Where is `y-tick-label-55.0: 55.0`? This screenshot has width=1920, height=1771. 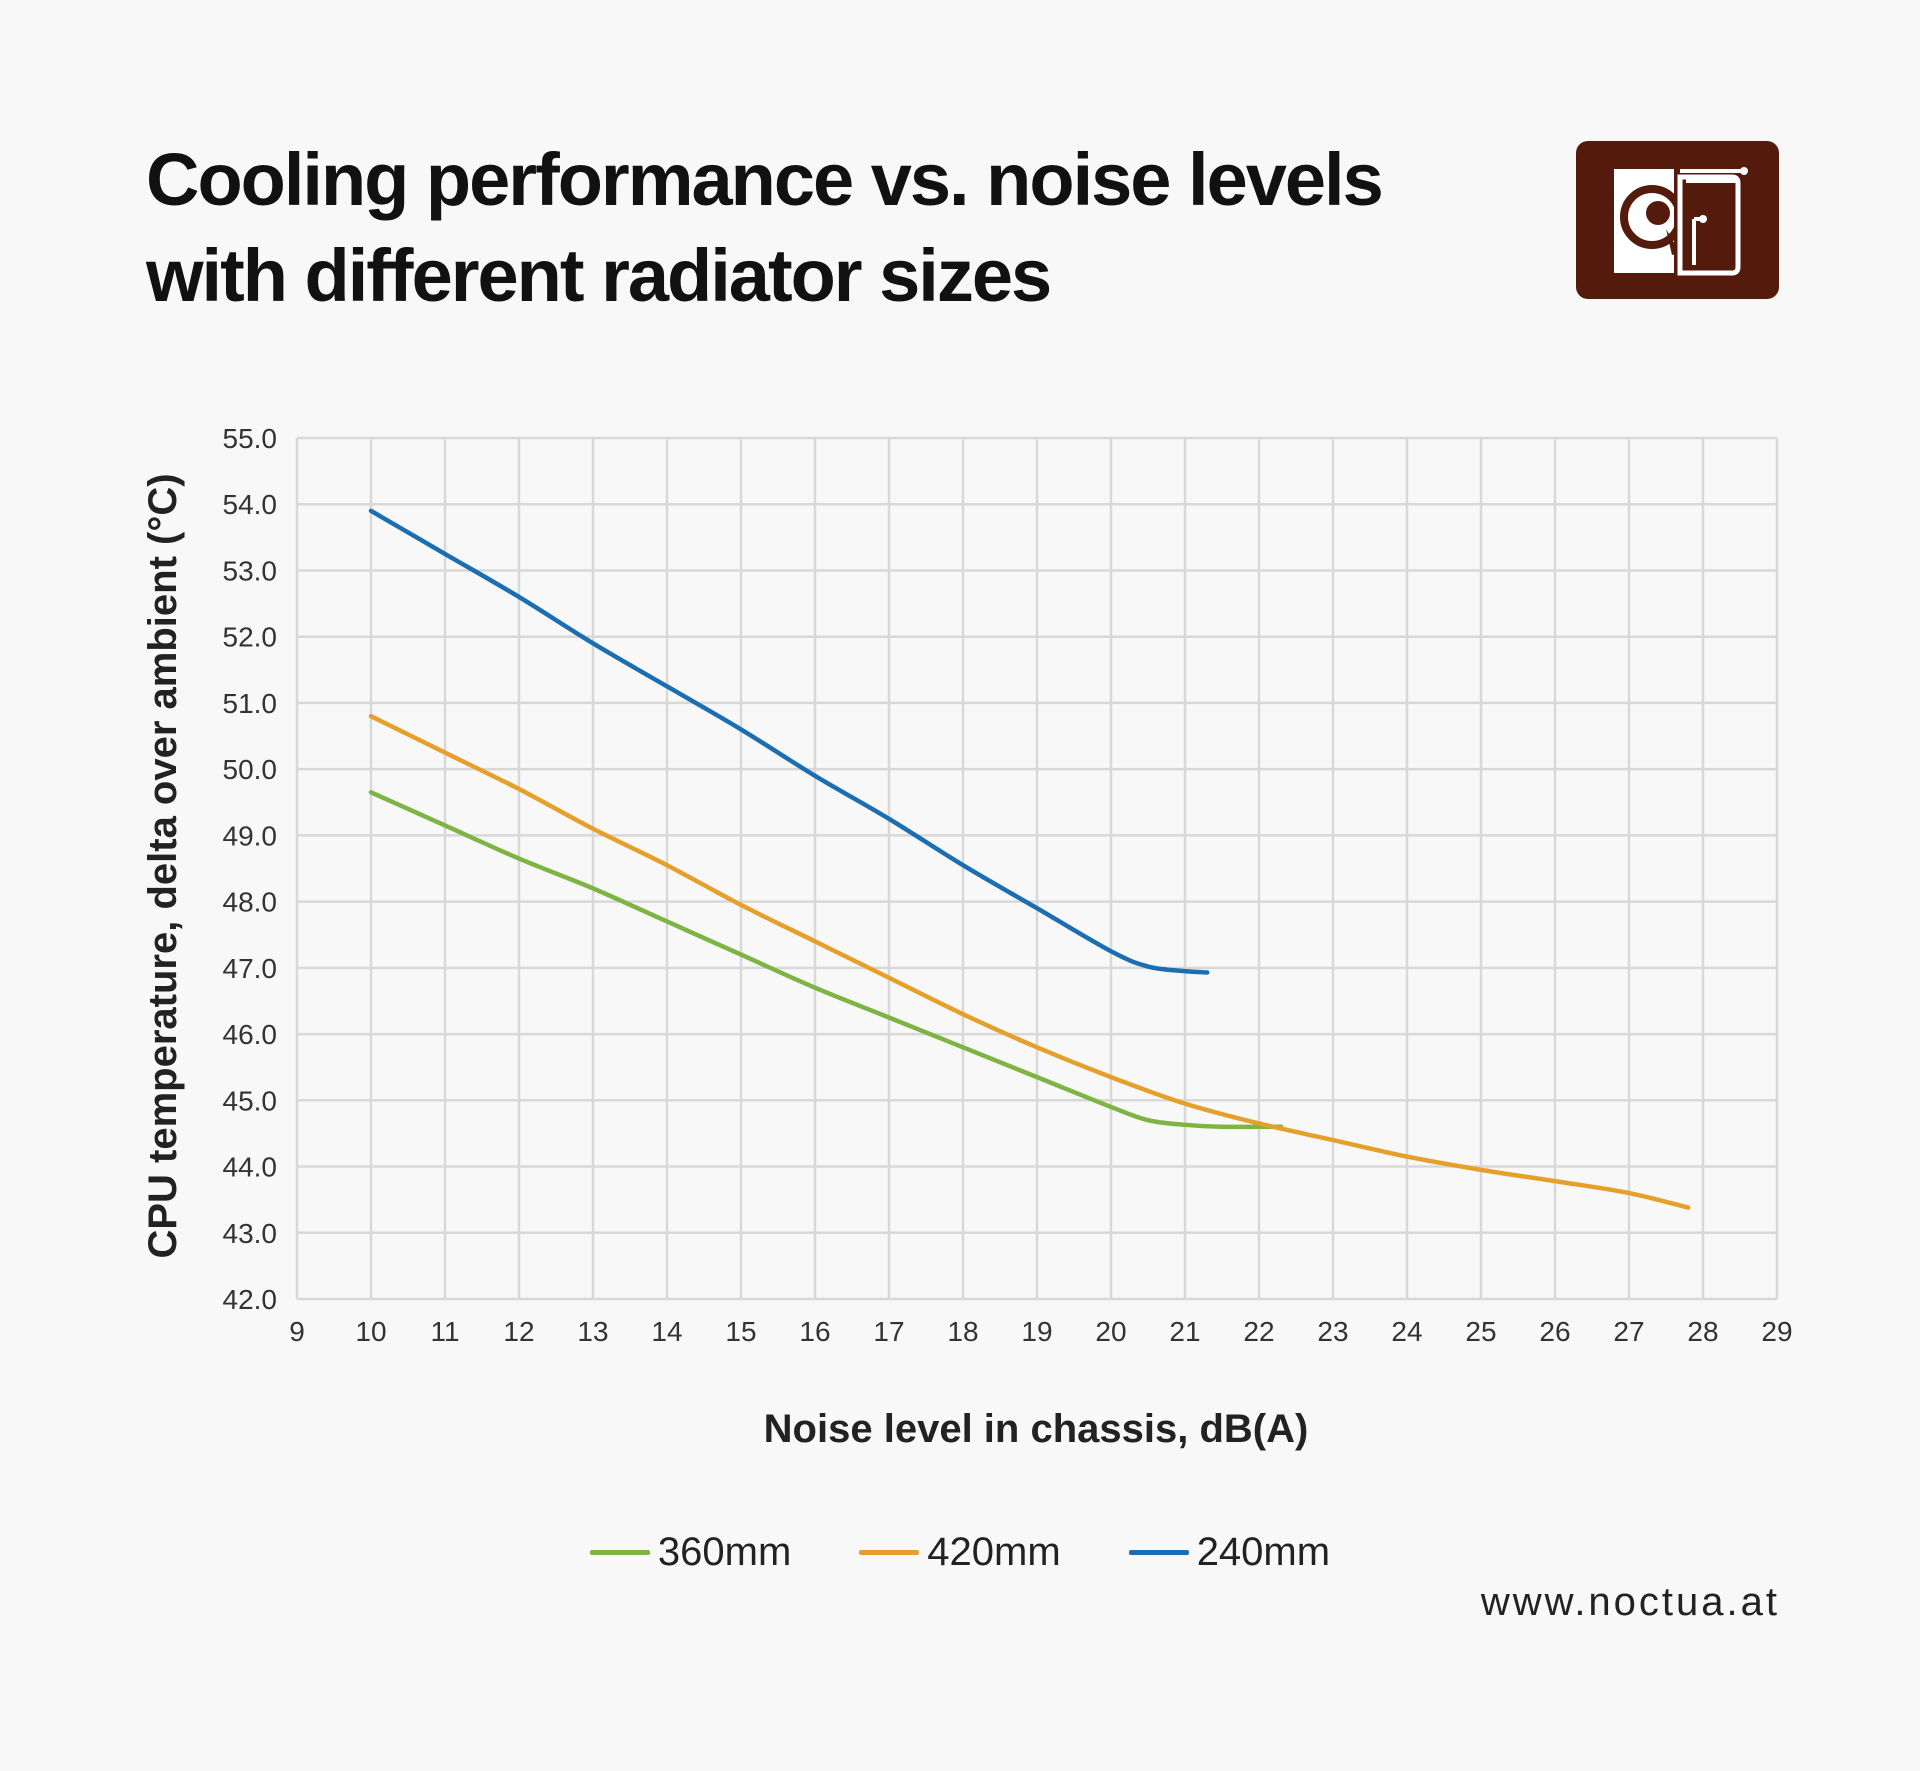 y-tick-label-55.0: 55.0 is located at coordinates (250, 438).